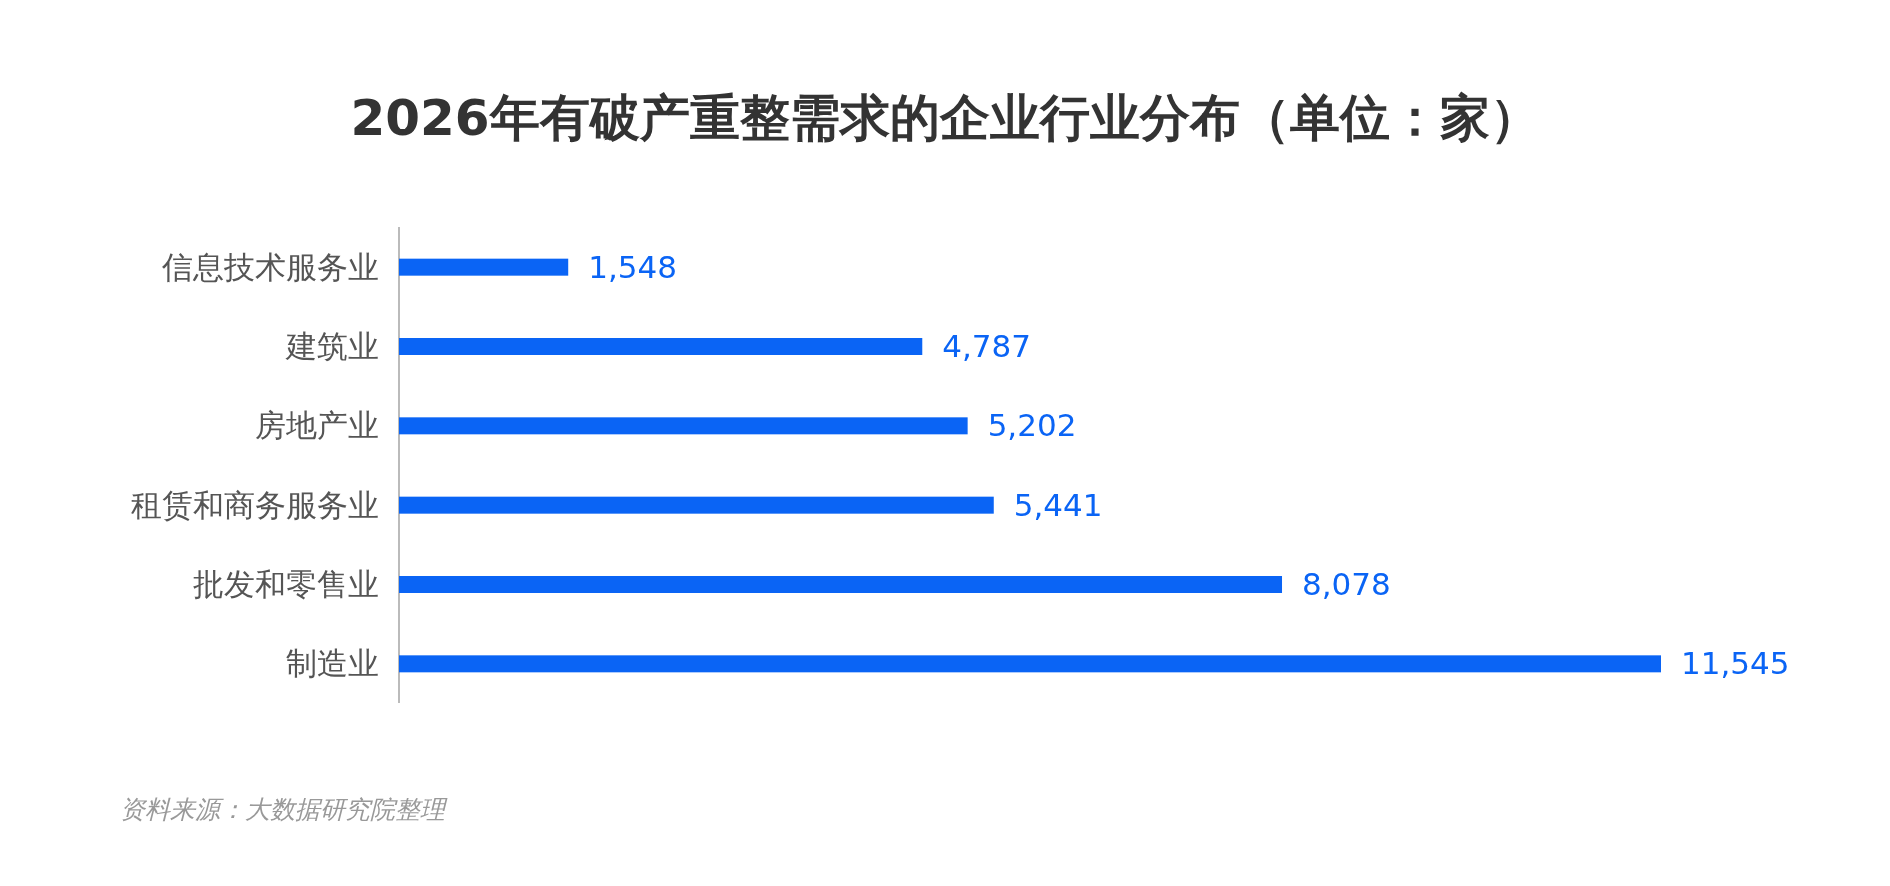 This screenshot has width=1890, height=886. What do you see at coordinates (317, 425) in the screenshot?
I see `y-tick-label: 房地产业` at bounding box center [317, 425].